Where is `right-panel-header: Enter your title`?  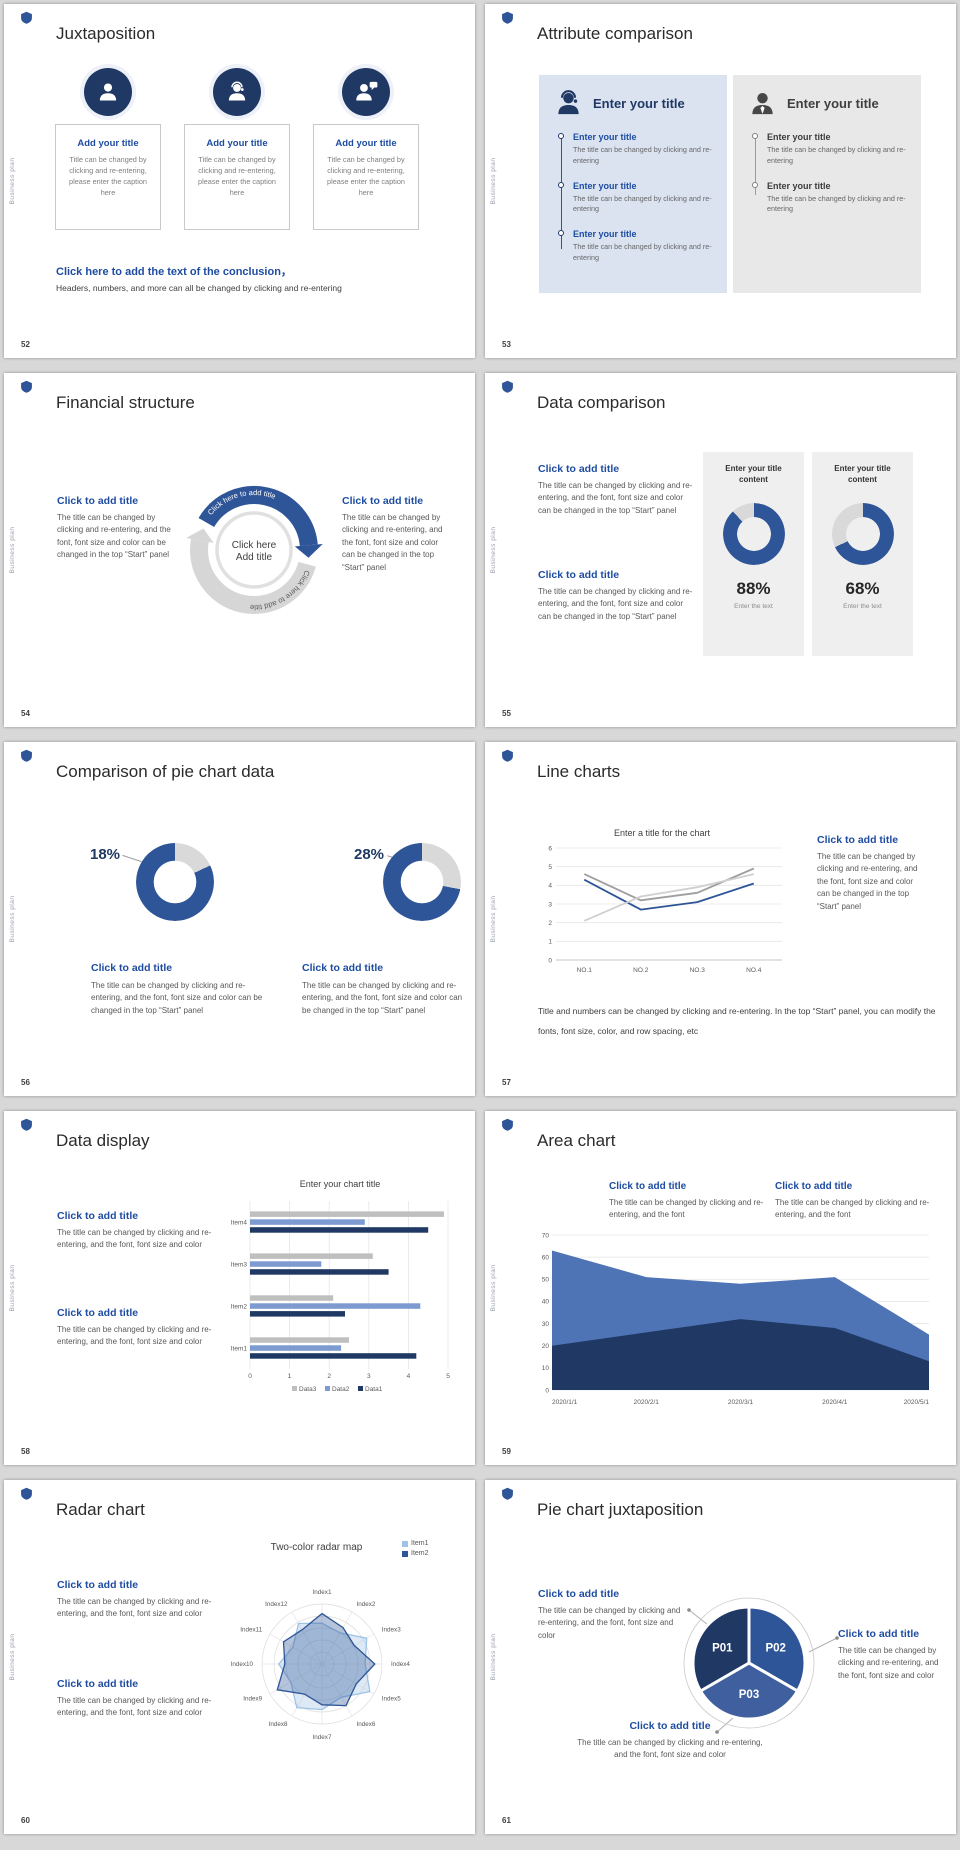 right-panel-header: Enter your title is located at coordinates (827, 103).